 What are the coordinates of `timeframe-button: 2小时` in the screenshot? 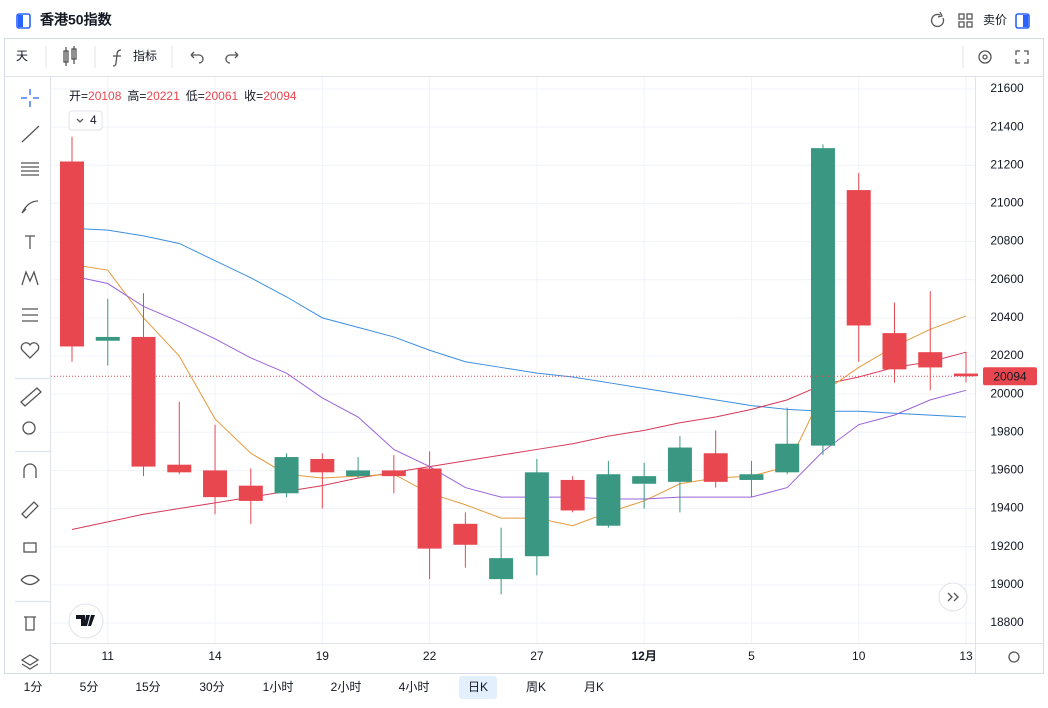 It's located at (346, 687).